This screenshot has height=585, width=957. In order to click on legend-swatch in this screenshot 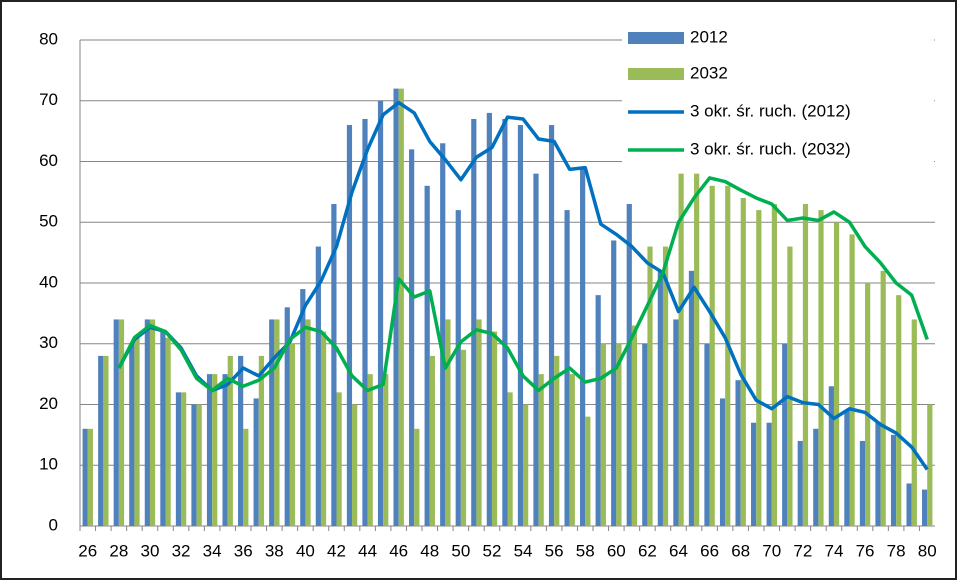, I will do `click(656, 38)`.